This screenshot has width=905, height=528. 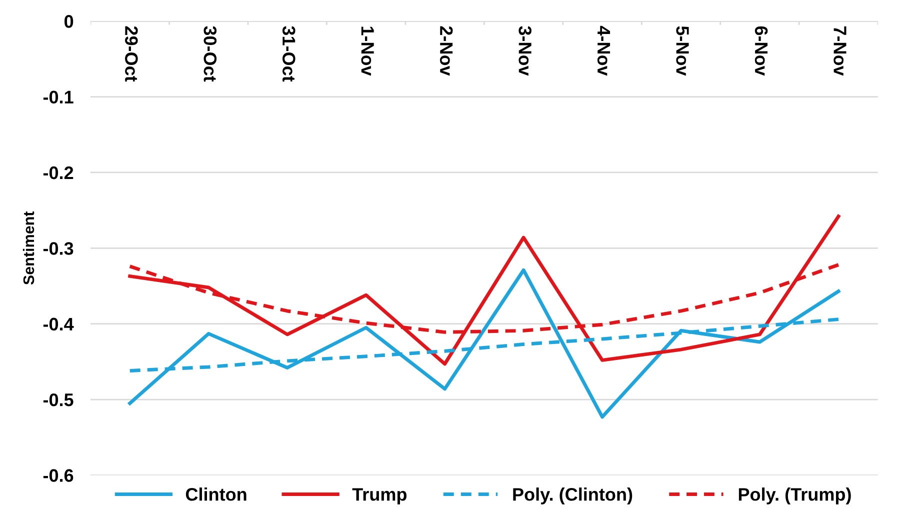 What do you see at coordinates (761, 51) in the screenshot?
I see `x-tick-label: 6-Nov` at bounding box center [761, 51].